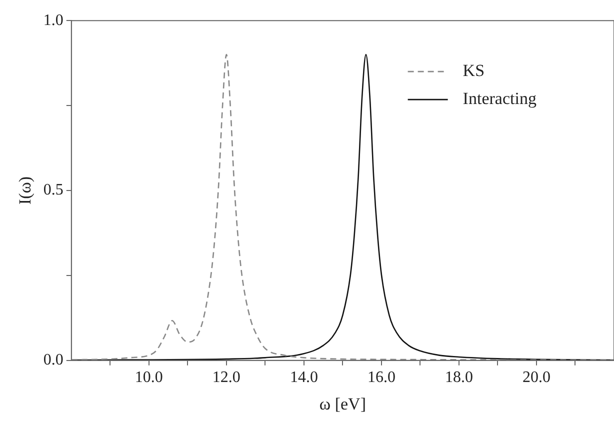 The image size is (614, 431). I want to click on legend-label: Interacting, so click(499, 98).